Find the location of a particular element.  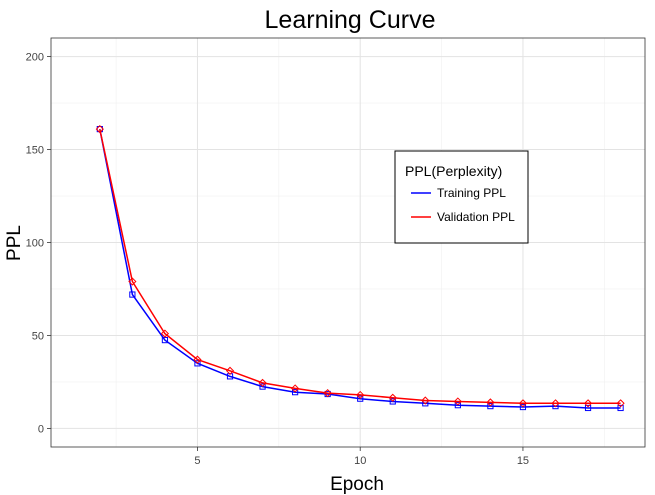

legend-title: PPL(Perplexity) is located at coordinates (453, 171).